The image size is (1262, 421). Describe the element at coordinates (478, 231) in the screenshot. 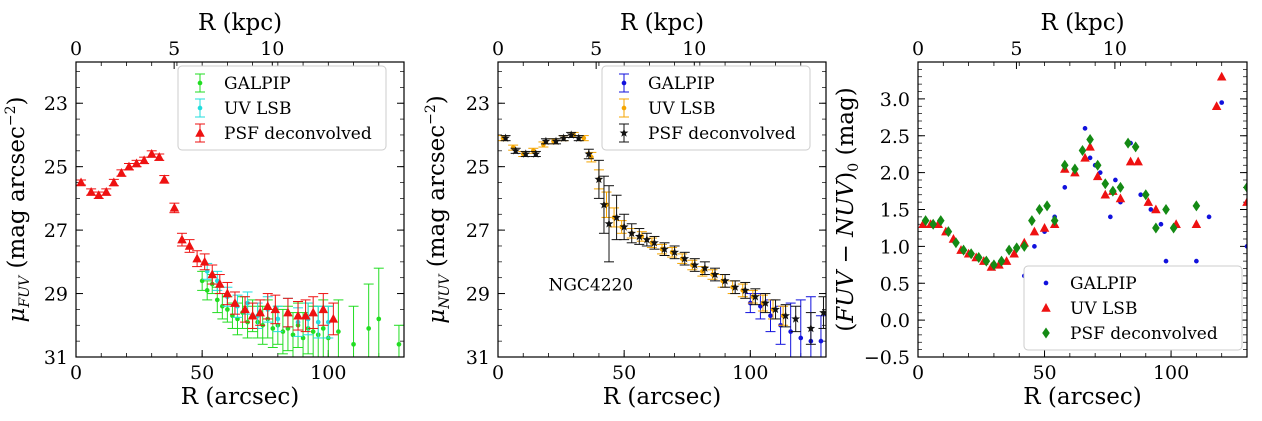

I see `y-tick-label: 27` at that location.